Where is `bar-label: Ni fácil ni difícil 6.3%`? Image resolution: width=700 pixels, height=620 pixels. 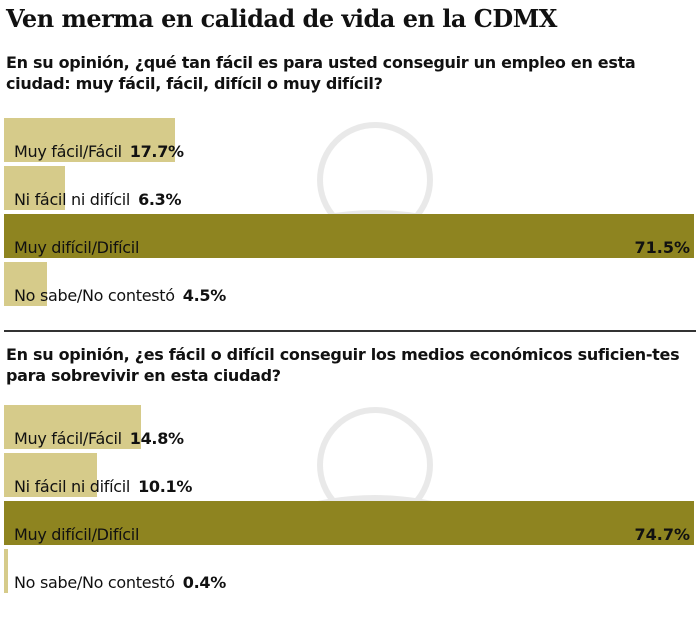
bar-label: Ni fácil ni difícil 6.3% is located at coordinates (98, 199).